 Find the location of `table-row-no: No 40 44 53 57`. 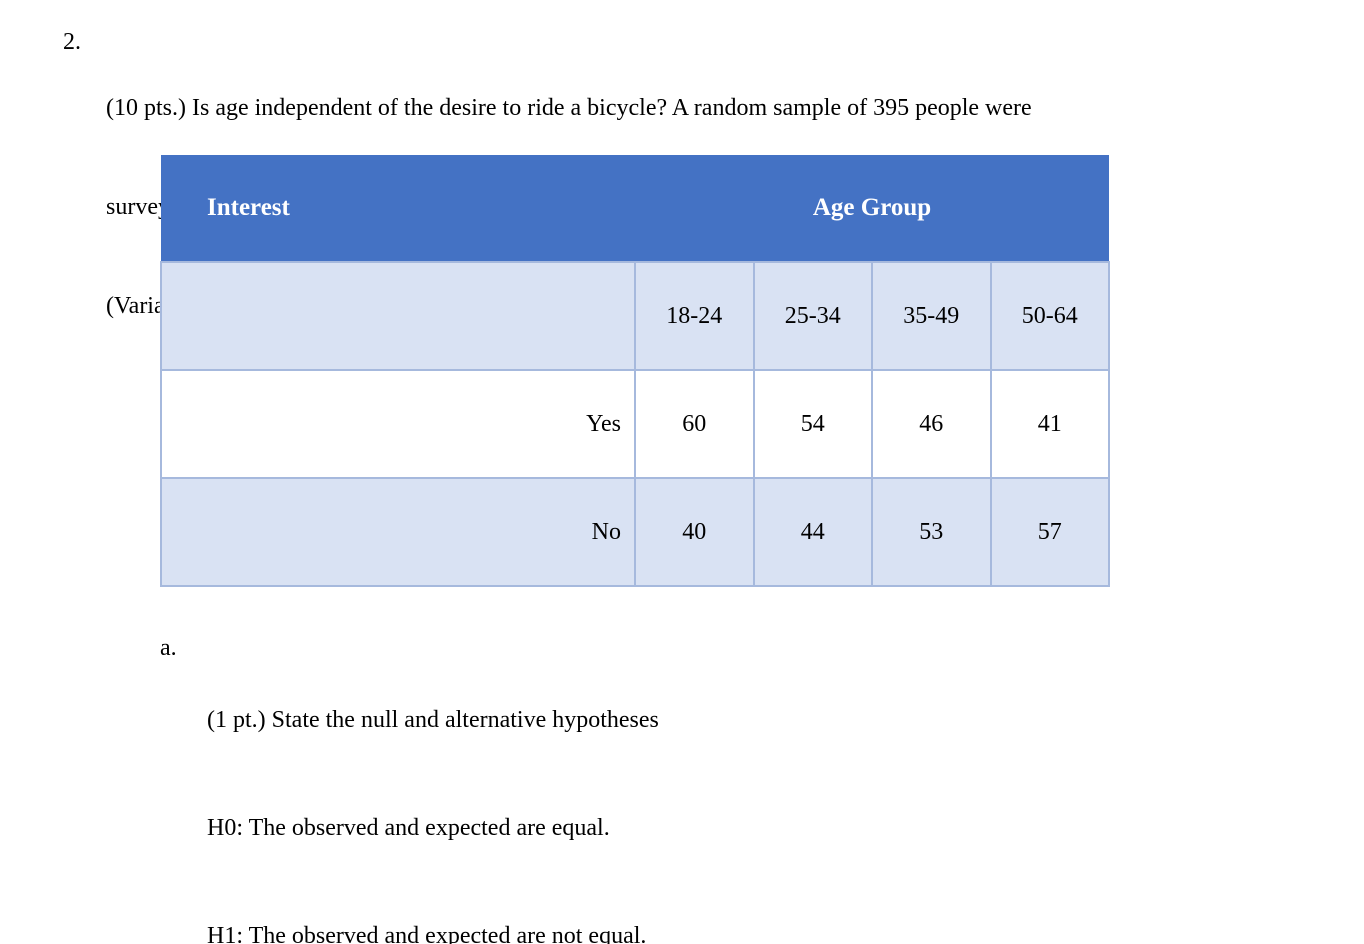

table-row-no: No 40 44 53 57 is located at coordinates (635, 532).